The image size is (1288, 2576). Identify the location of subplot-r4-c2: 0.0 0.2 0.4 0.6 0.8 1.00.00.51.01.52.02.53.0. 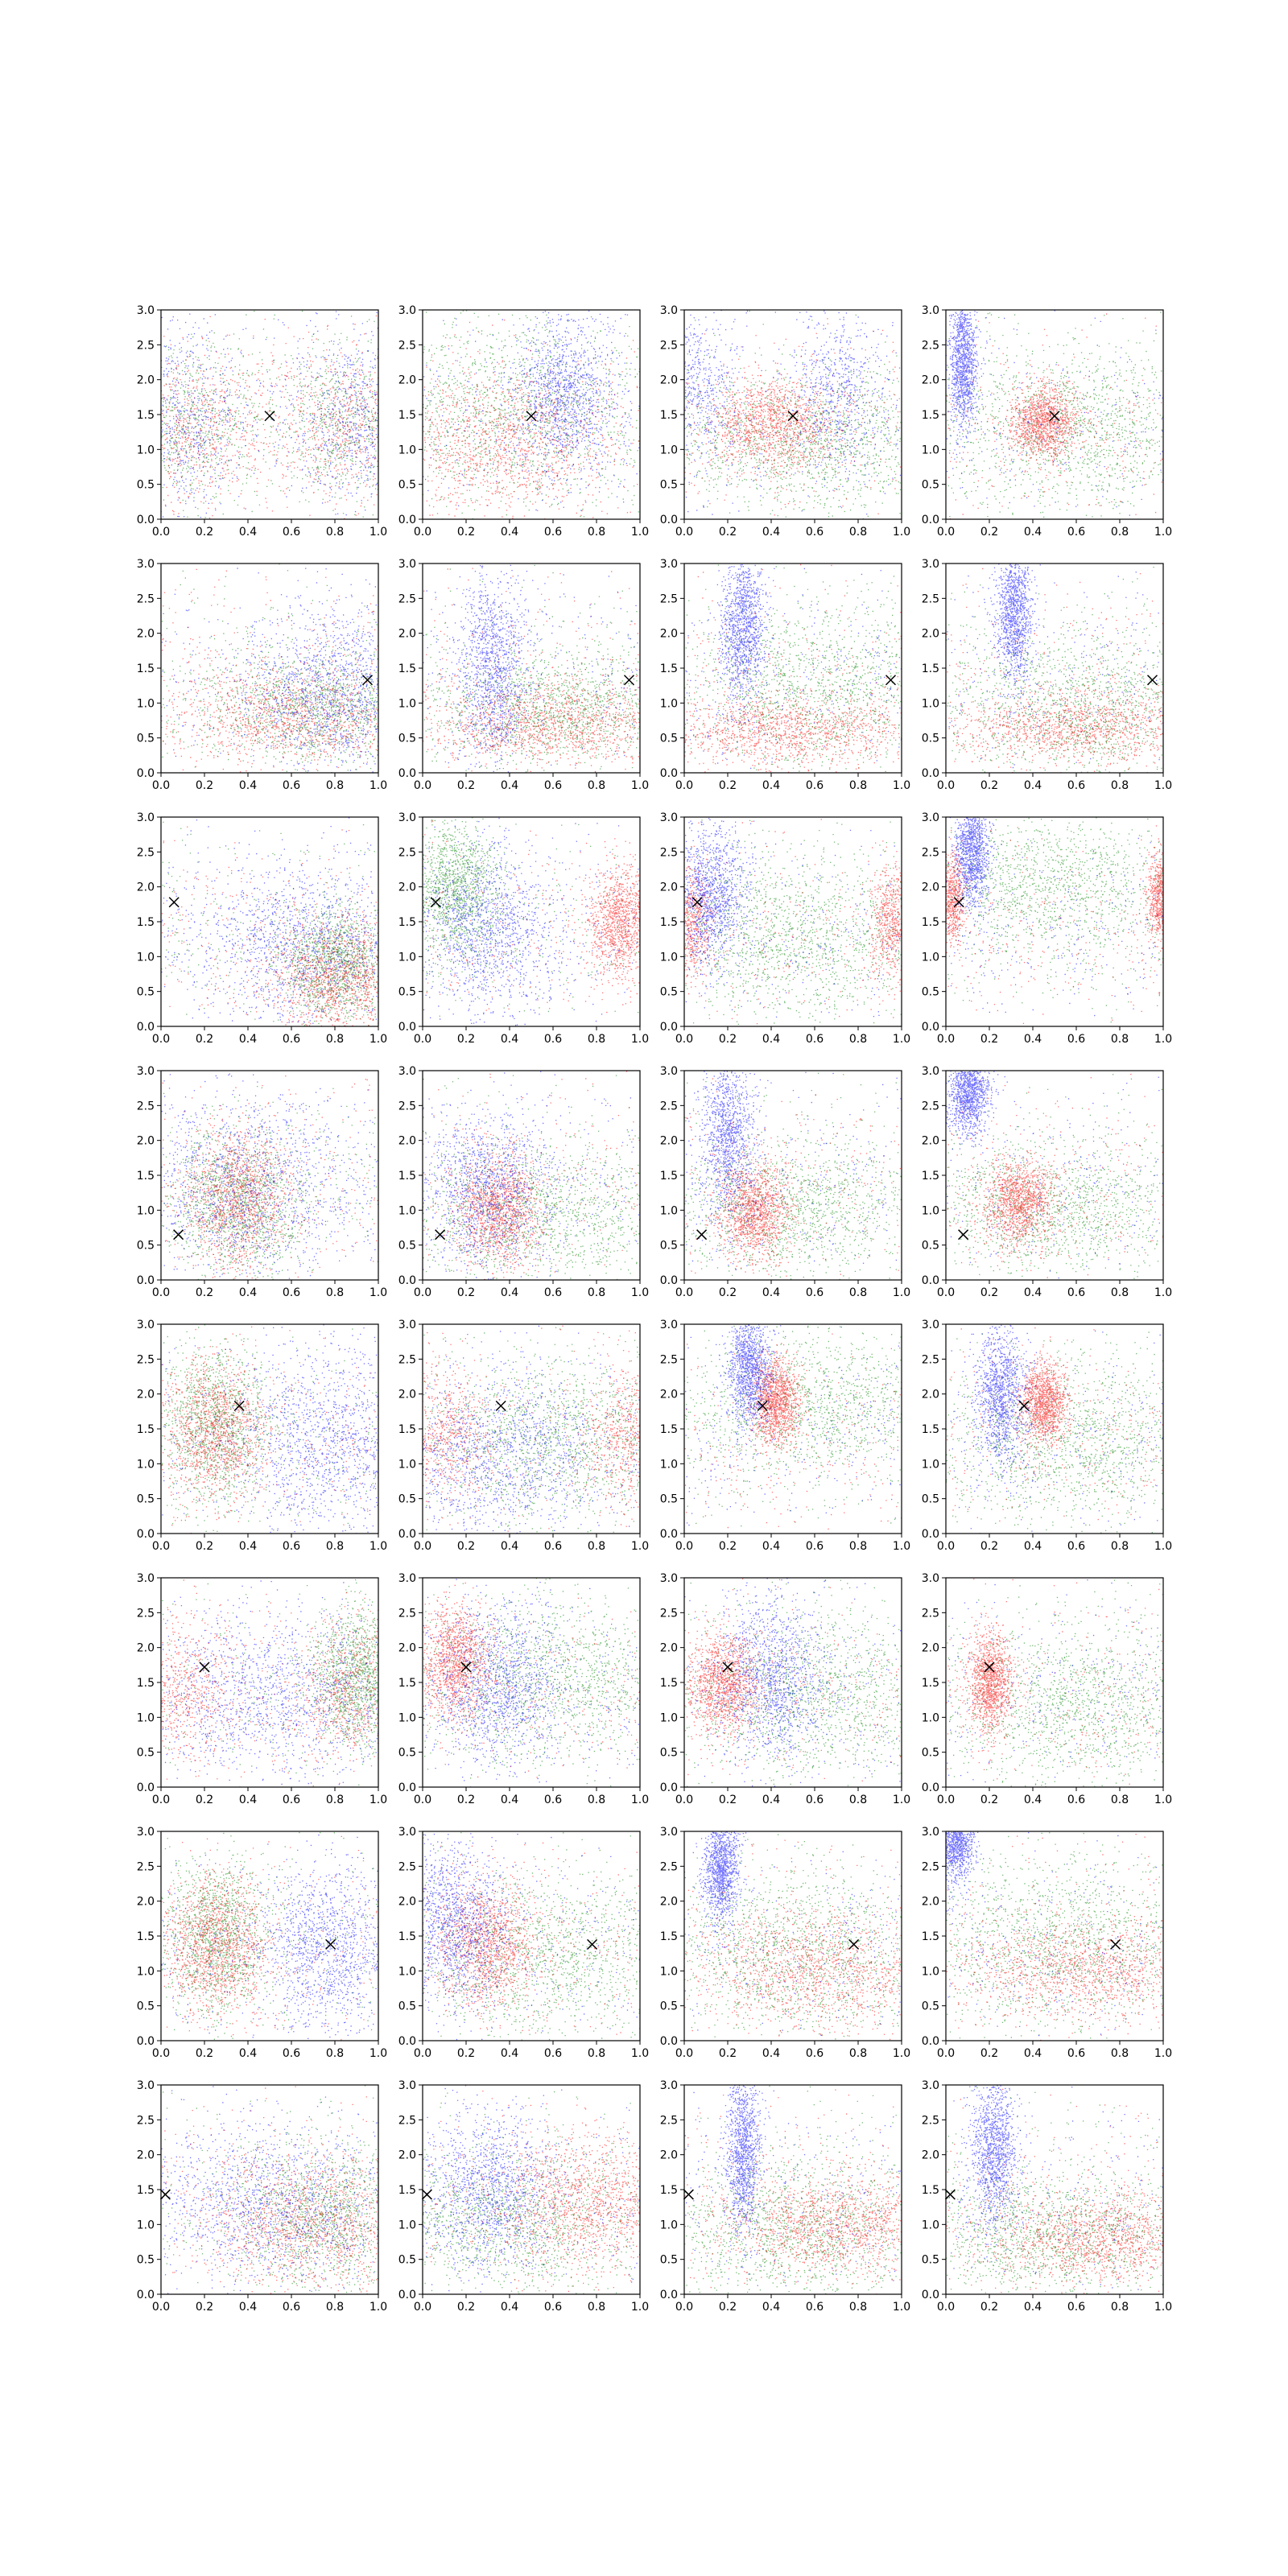
(542, 1182).